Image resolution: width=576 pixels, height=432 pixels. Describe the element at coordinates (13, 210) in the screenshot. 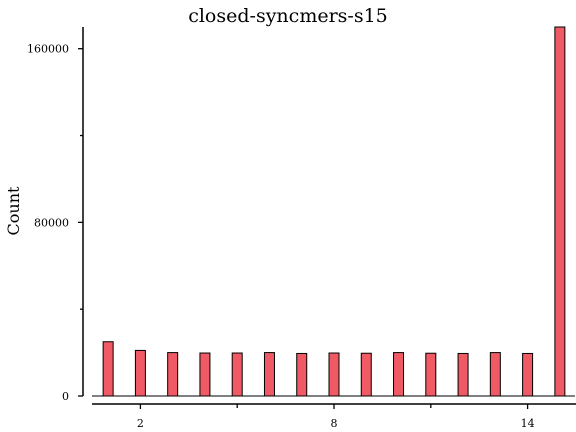

I see `y-axis-label: Count` at that location.